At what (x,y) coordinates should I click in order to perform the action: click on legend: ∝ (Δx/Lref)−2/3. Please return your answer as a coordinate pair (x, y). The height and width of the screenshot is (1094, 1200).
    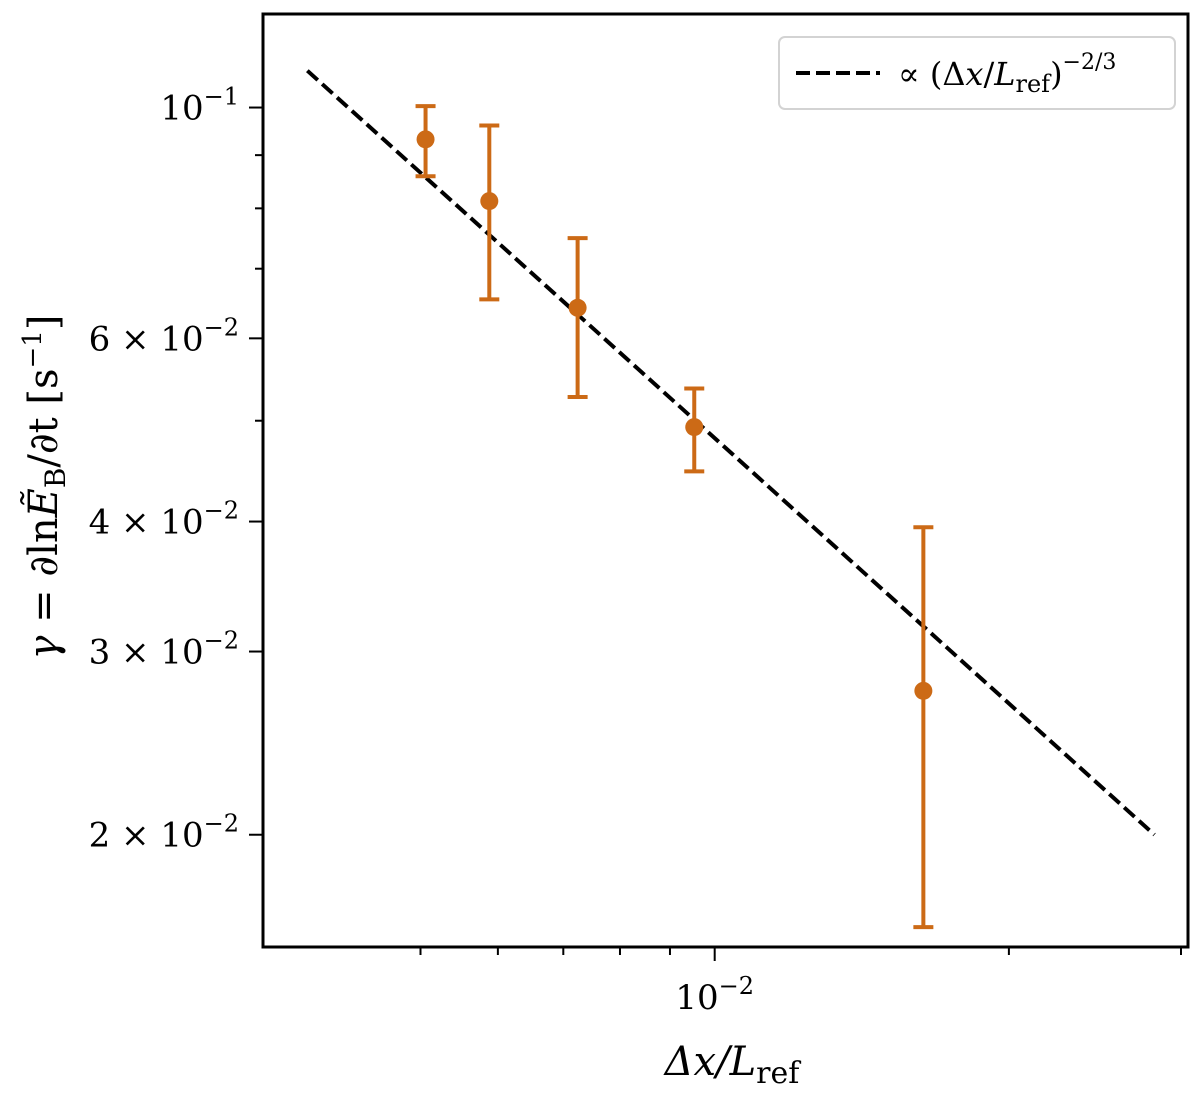
    Looking at the image, I should click on (977, 73).